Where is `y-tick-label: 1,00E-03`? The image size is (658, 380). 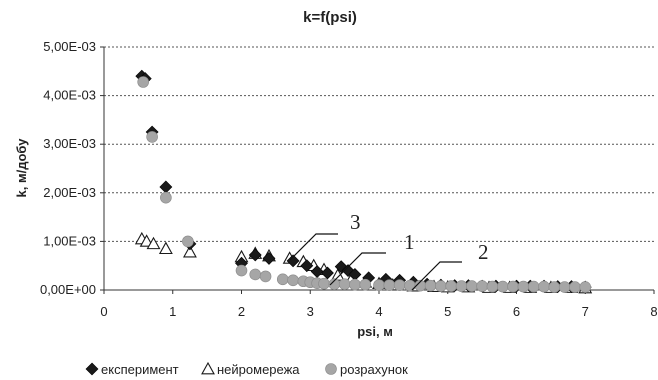 y-tick-label: 1,00E-03 is located at coordinates (69, 240).